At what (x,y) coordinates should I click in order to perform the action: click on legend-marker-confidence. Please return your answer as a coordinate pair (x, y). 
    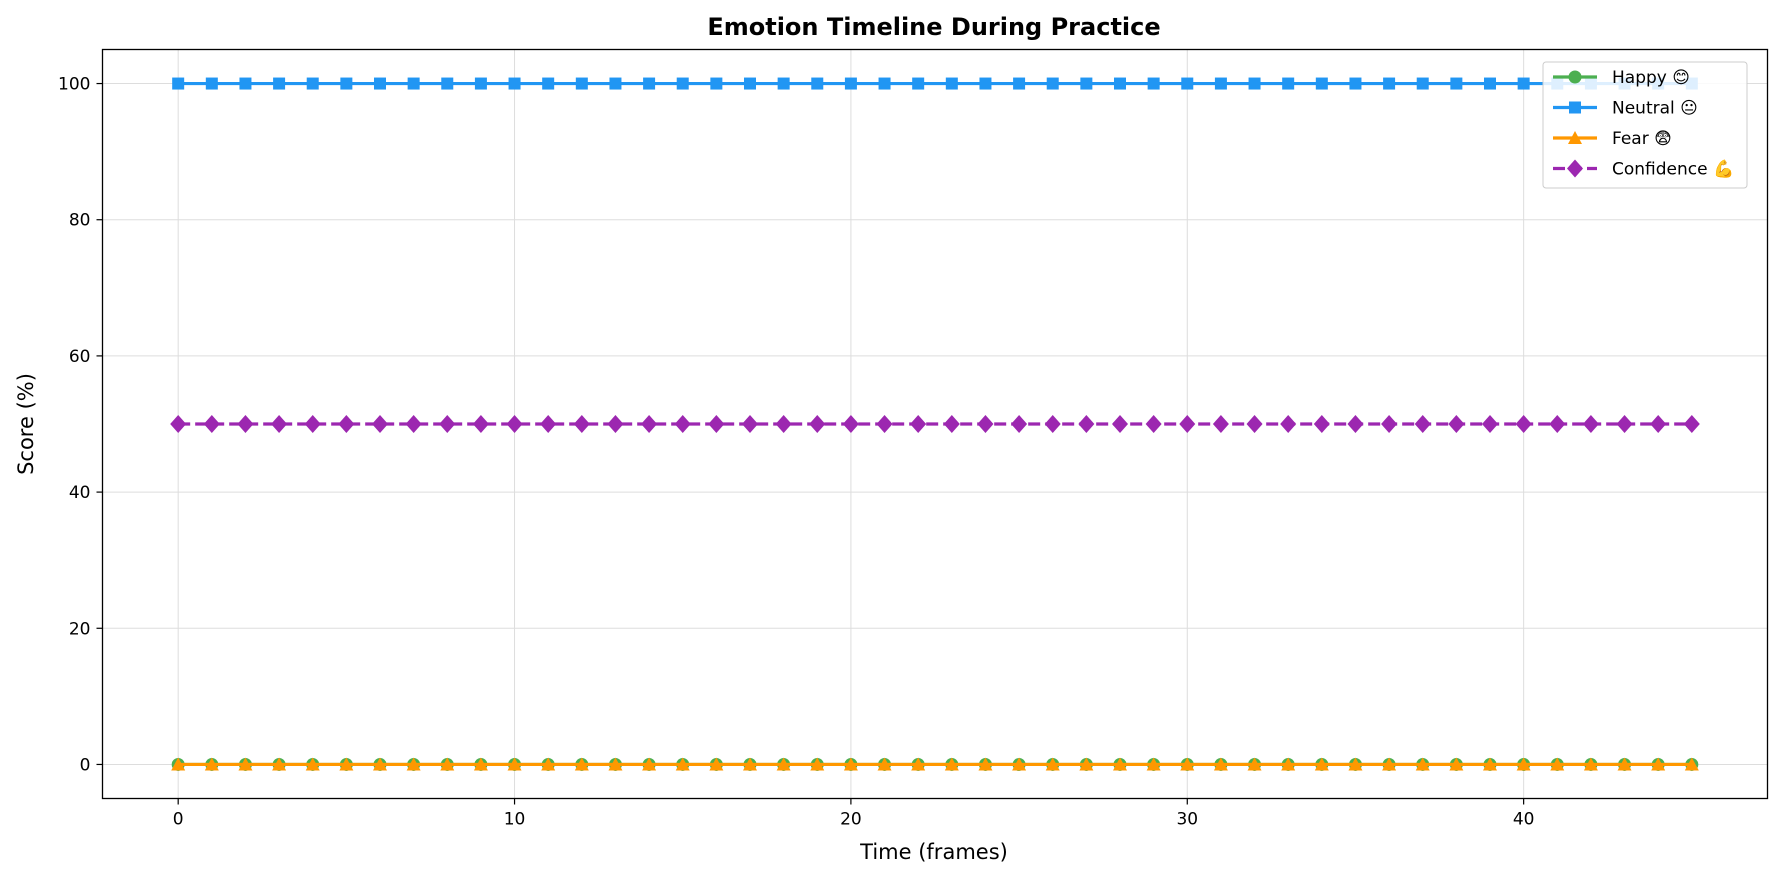
    Looking at the image, I should click on (1575, 168).